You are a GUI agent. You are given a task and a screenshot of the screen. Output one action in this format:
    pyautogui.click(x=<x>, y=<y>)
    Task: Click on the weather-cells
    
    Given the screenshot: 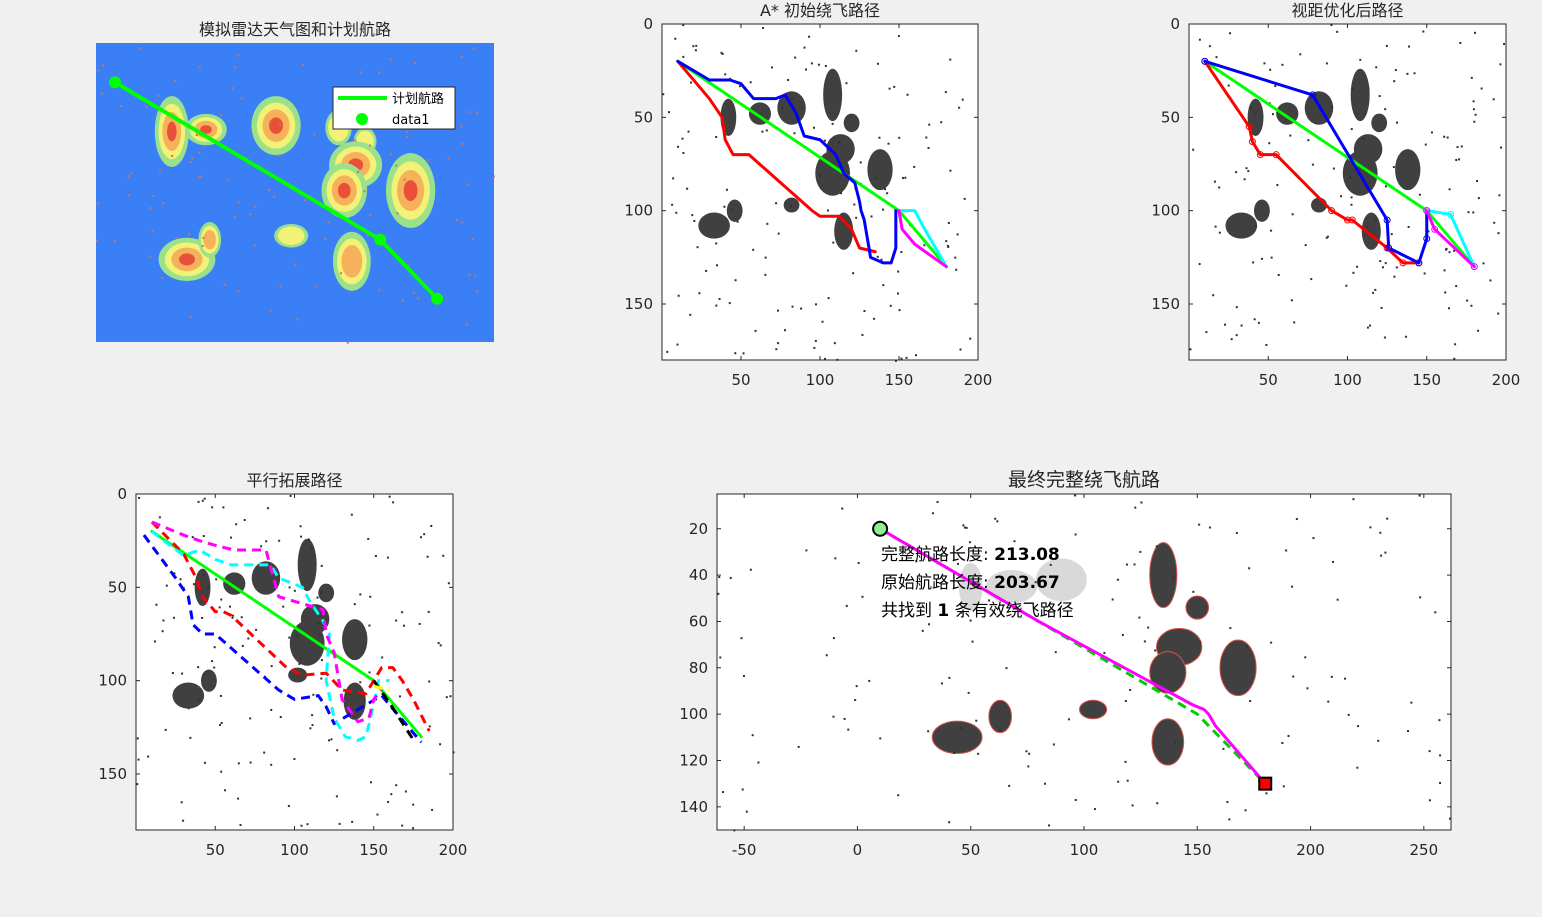 What is the action you would take?
    pyautogui.click(x=295, y=195)
    